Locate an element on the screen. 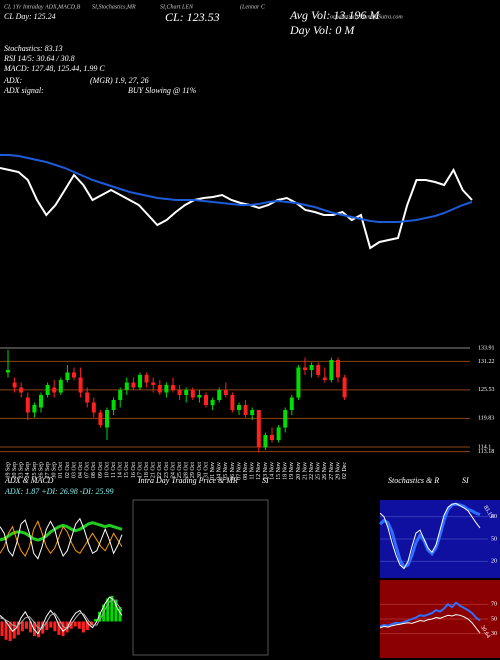  date-label: 25 Sep is located at coordinates (35, 470).